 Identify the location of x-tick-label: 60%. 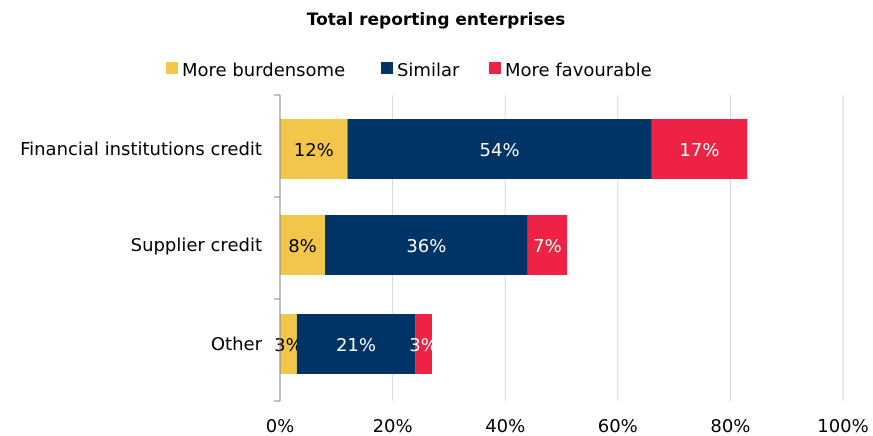
(618, 426).